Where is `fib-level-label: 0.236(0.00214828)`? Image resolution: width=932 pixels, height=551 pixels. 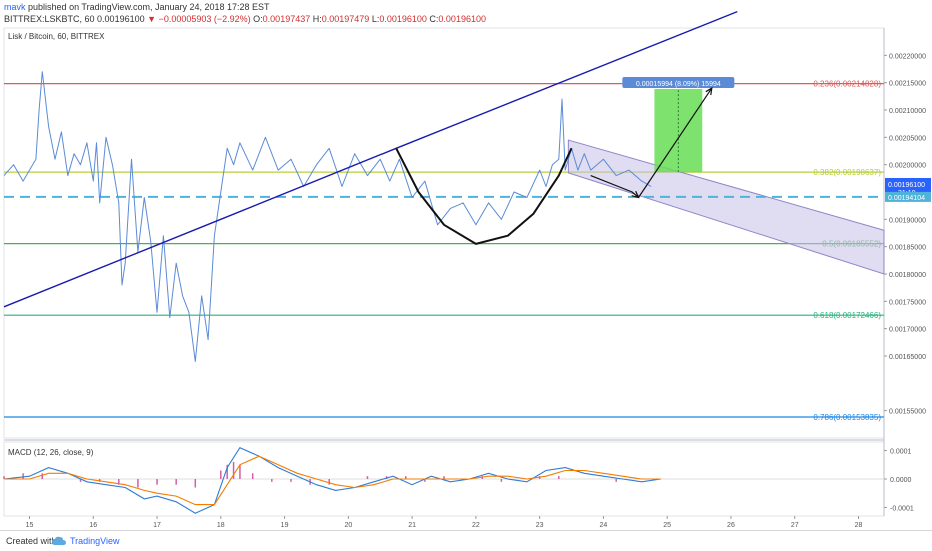
fib-level-label: 0.236(0.00214828) is located at coordinates (847, 84).